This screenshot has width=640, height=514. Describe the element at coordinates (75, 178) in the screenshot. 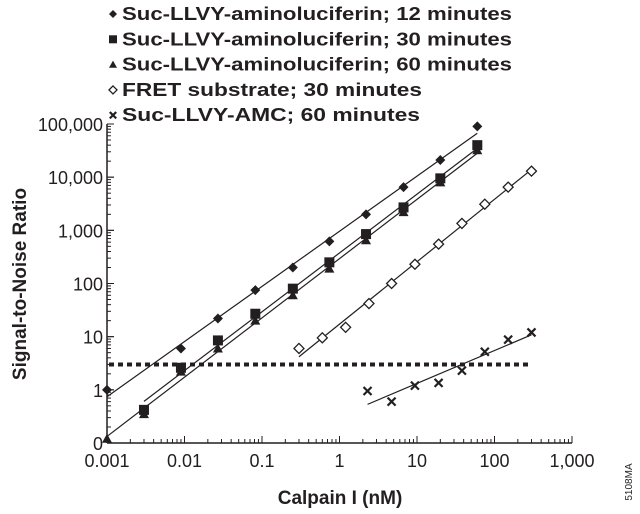

I see `y-tick-label: 10,000` at that location.